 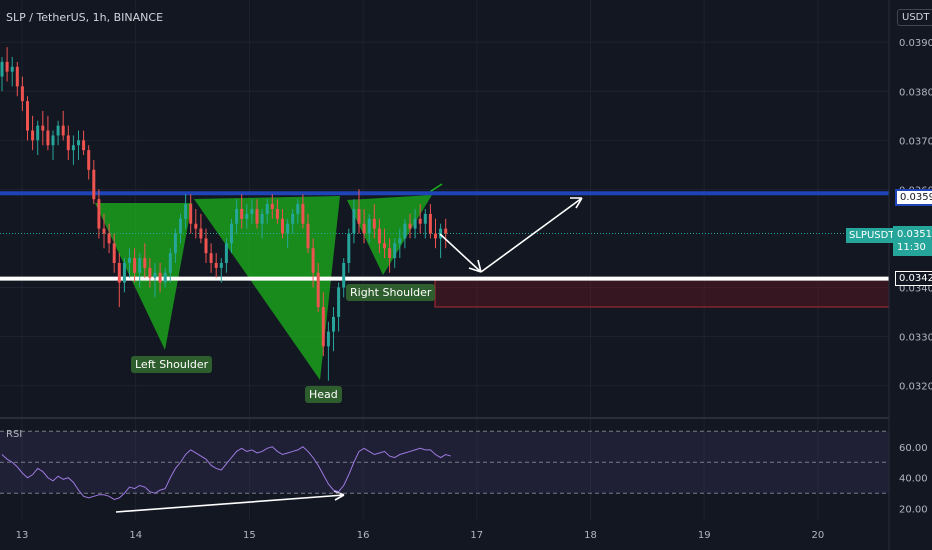 What do you see at coordinates (476, 535) in the screenshot?
I see `time-tick-label: 17` at bounding box center [476, 535].